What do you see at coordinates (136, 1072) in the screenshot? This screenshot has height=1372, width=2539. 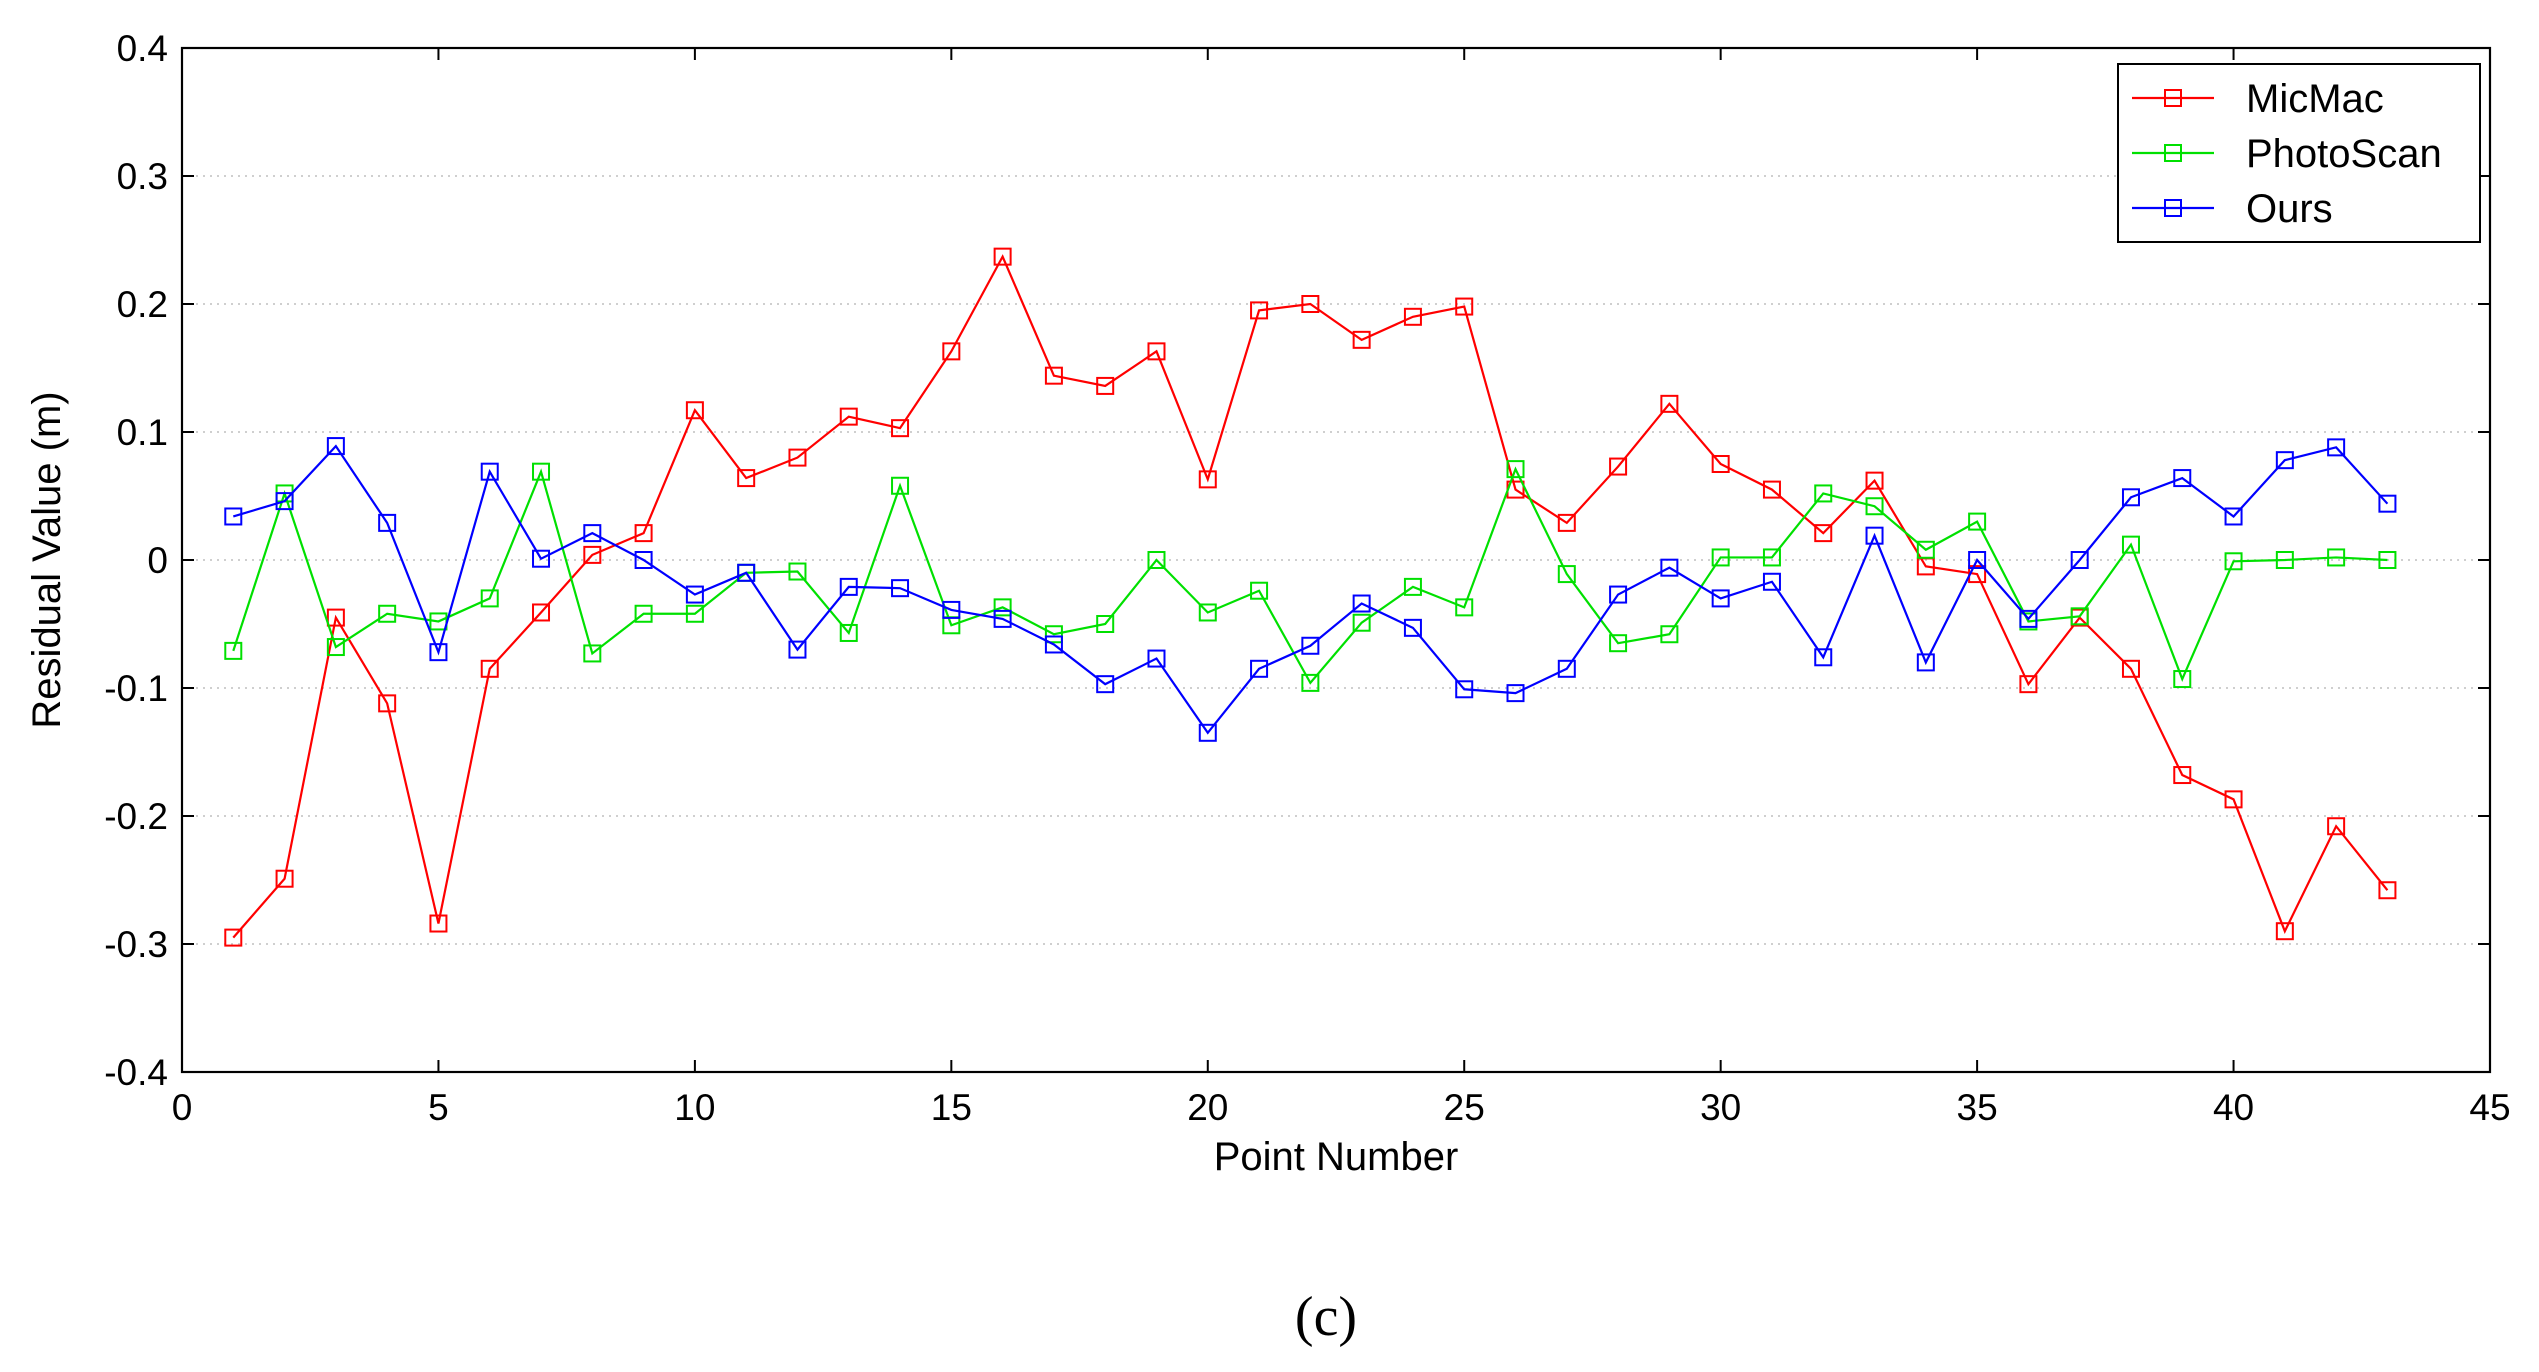 I see `y-tick-label: -0.4` at bounding box center [136, 1072].